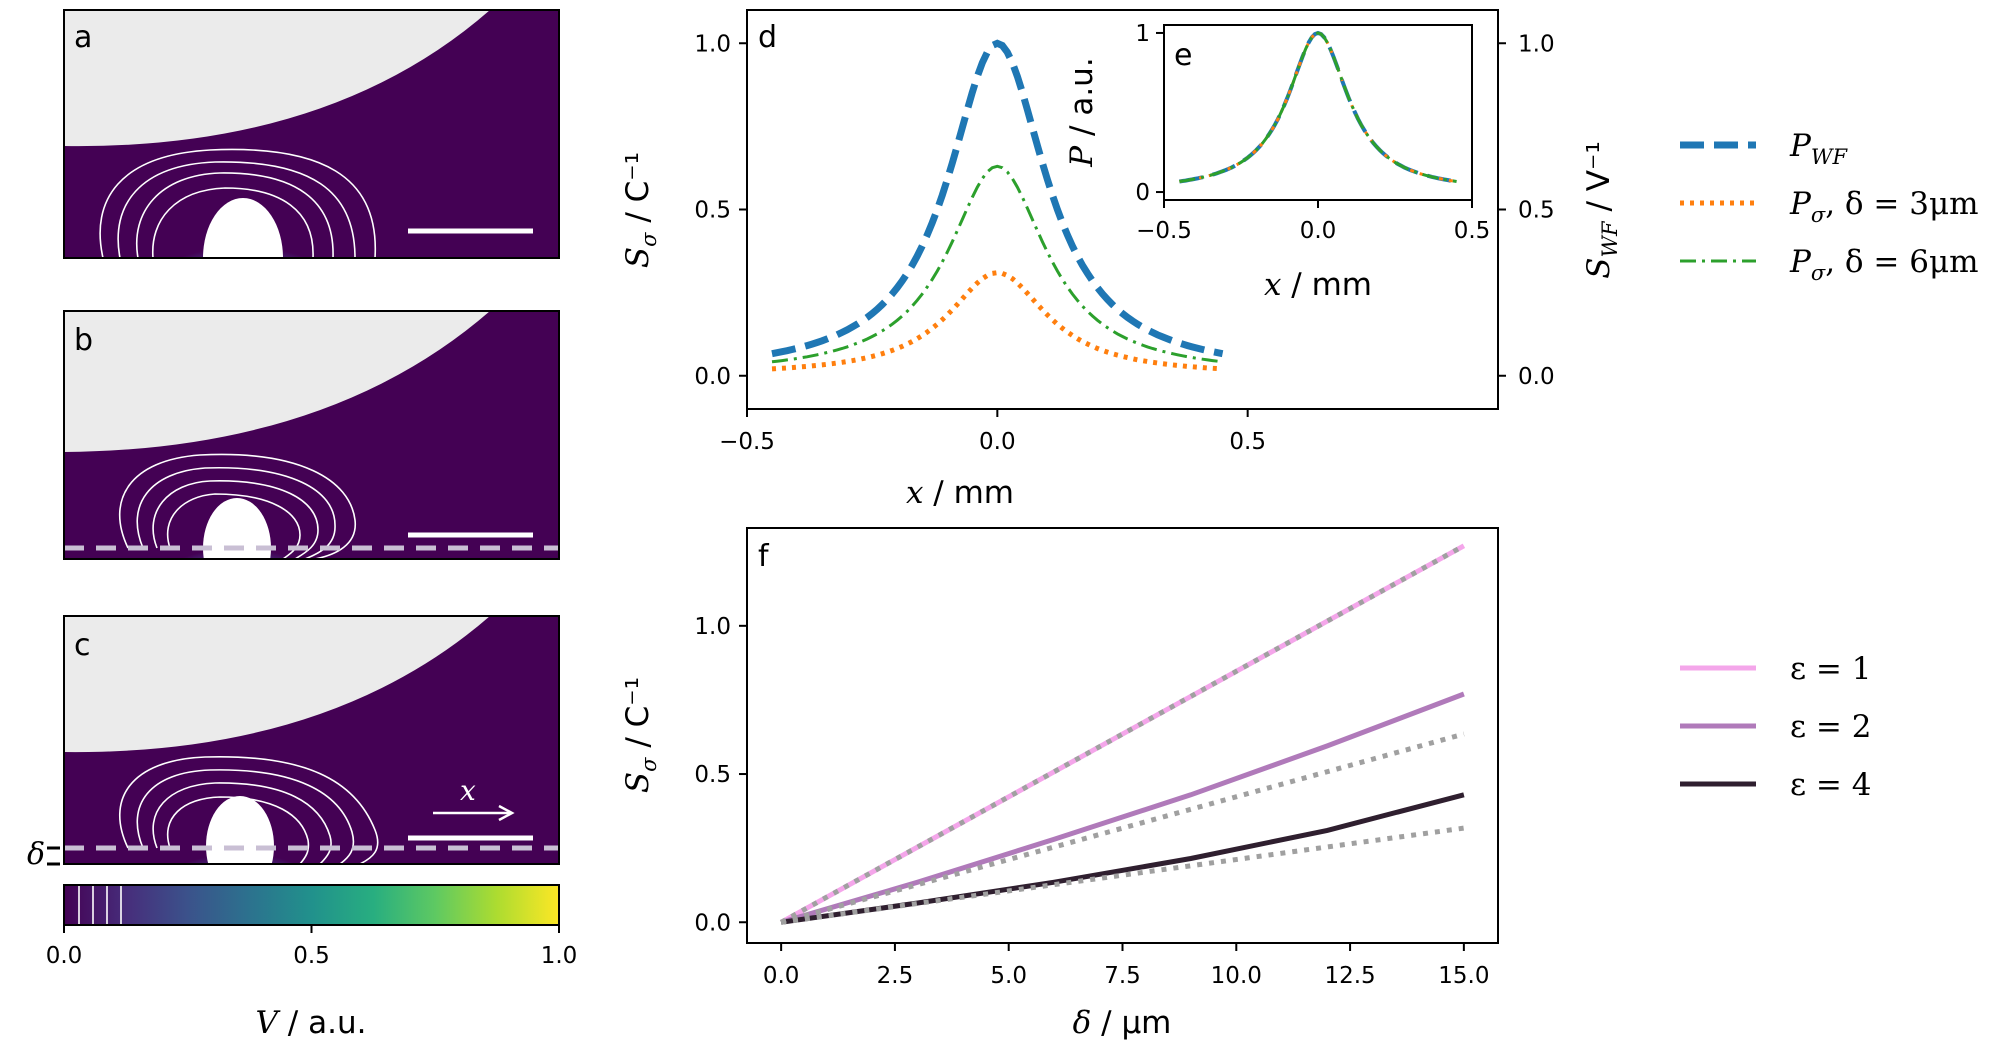 This screenshot has width=2007, height=1050. What do you see at coordinates (83, 340) in the screenshot?
I see `panel-letter-b: b` at bounding box center [83, 340].